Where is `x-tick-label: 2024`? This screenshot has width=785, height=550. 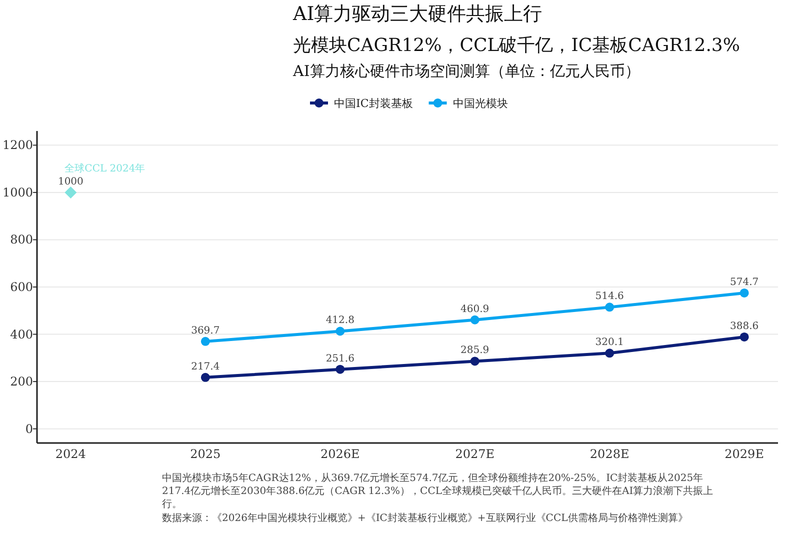 x-tick-label: 2024 is located at coordinates (70, 454).